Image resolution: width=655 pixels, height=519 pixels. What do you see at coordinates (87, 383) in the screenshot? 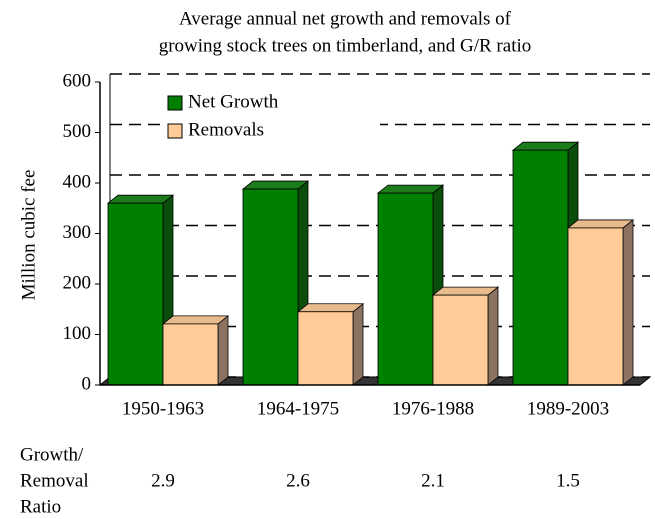
I see `y-tick-label: 0` at bounding box center [87, 383].